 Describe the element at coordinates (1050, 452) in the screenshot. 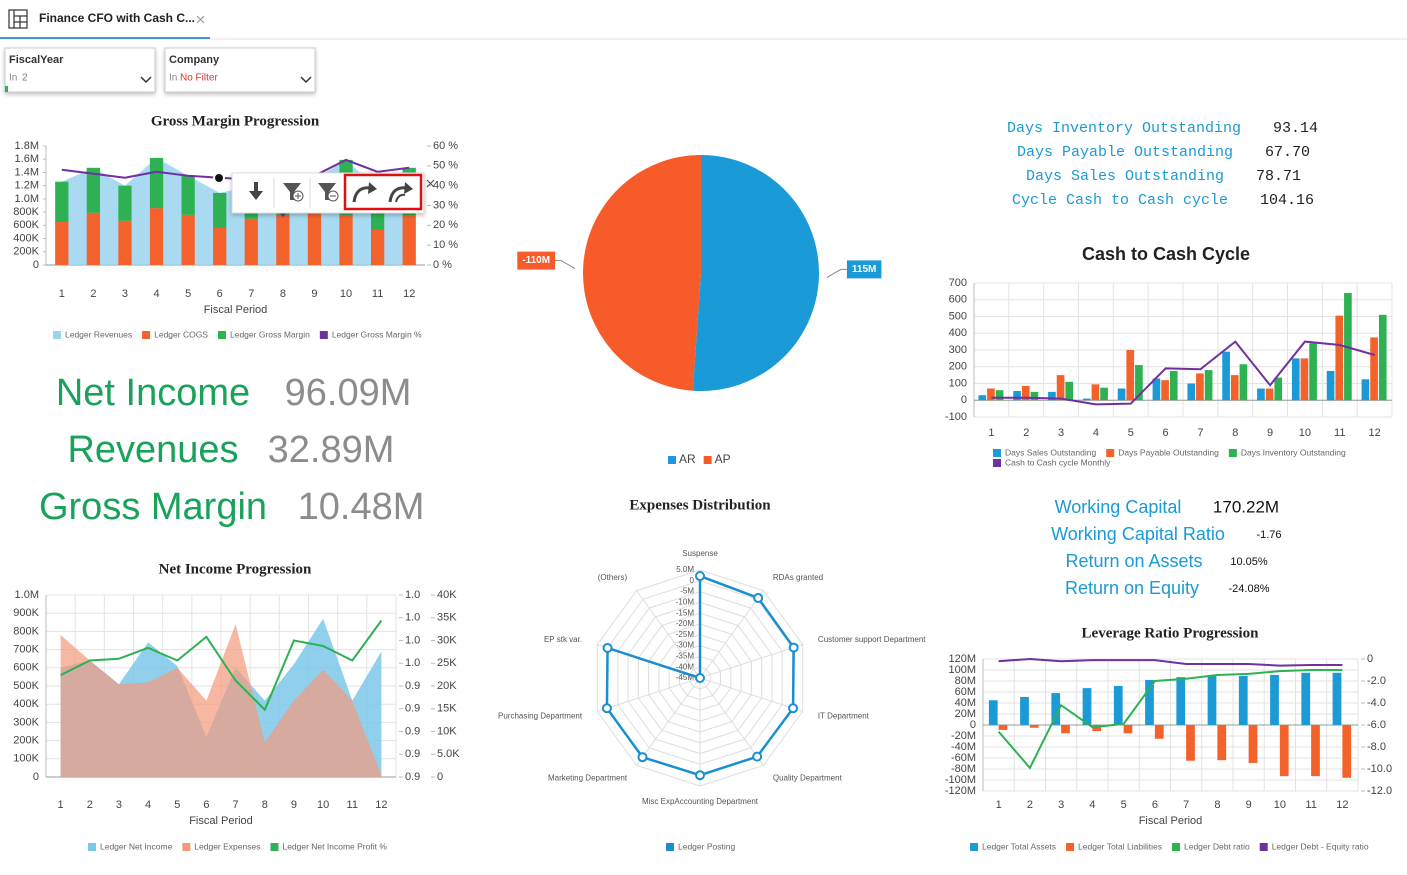

I see `legend-label: Days Sales Outstanding` at that location.